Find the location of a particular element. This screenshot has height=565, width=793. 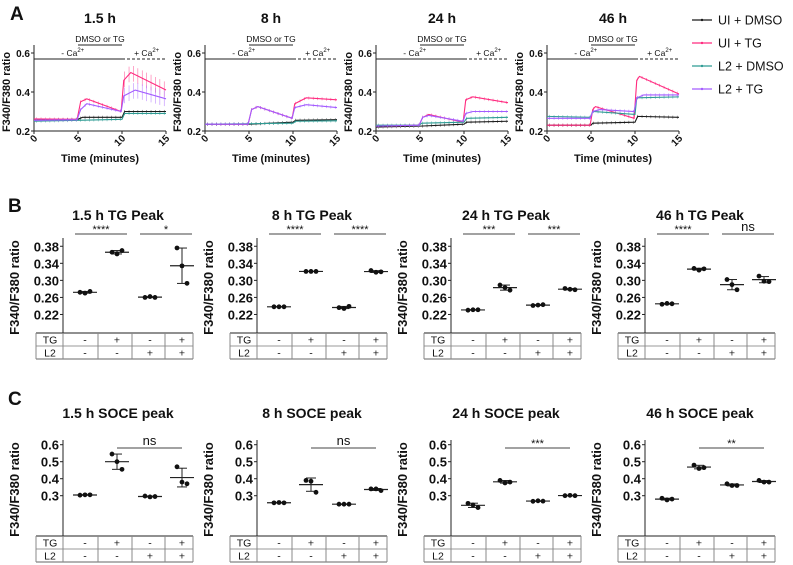

dot-panel-title: 24 h SOCE peak is located at coordinates (506, 413).